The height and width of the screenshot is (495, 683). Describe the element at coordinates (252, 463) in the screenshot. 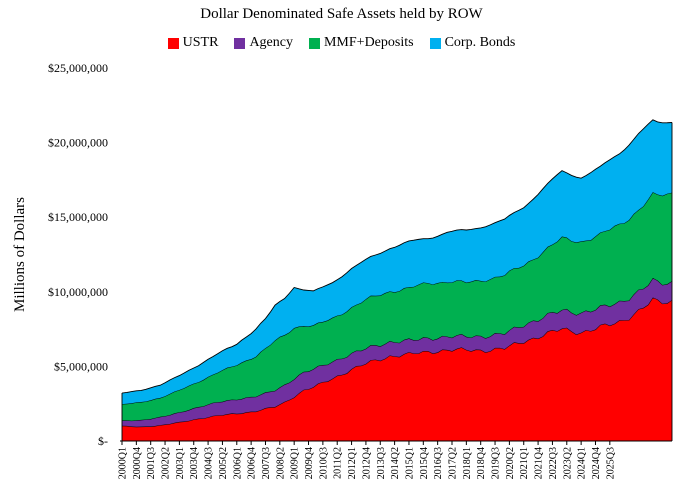

I see `x-tick-label: 2006Q4` at that location.